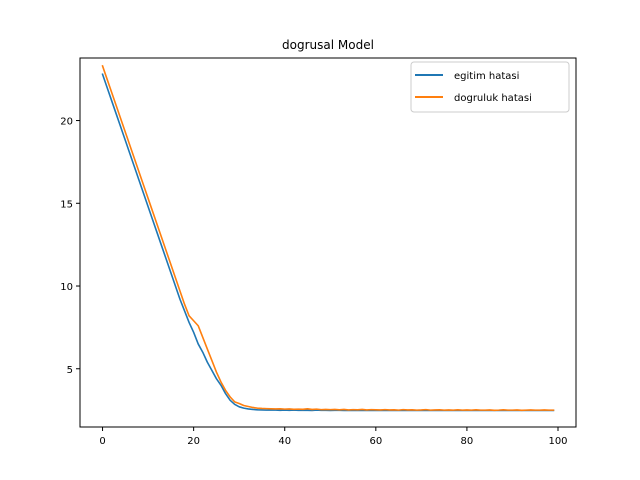 This screenshot has height=480, width=640. Describe the element at coordinates (66, 122) in the screenshot. I see `y-tick-label: 20` at that location.